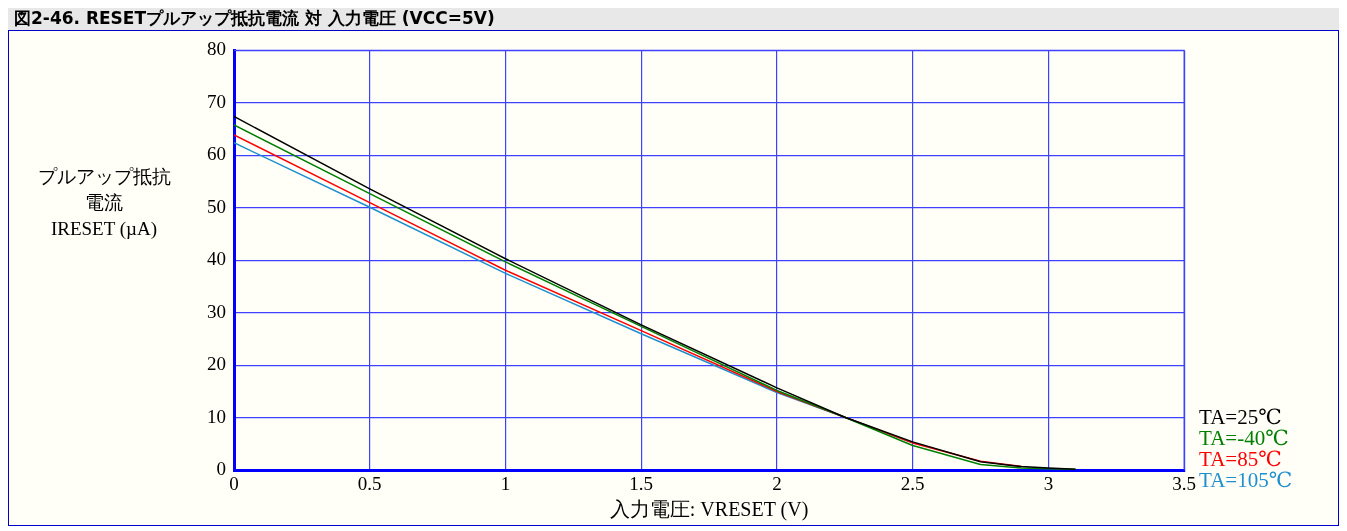  What do you see at coordinates (1241, 417) in the screenshot?
I see `text: TA=25℃` at bounding box center [1241, 417].